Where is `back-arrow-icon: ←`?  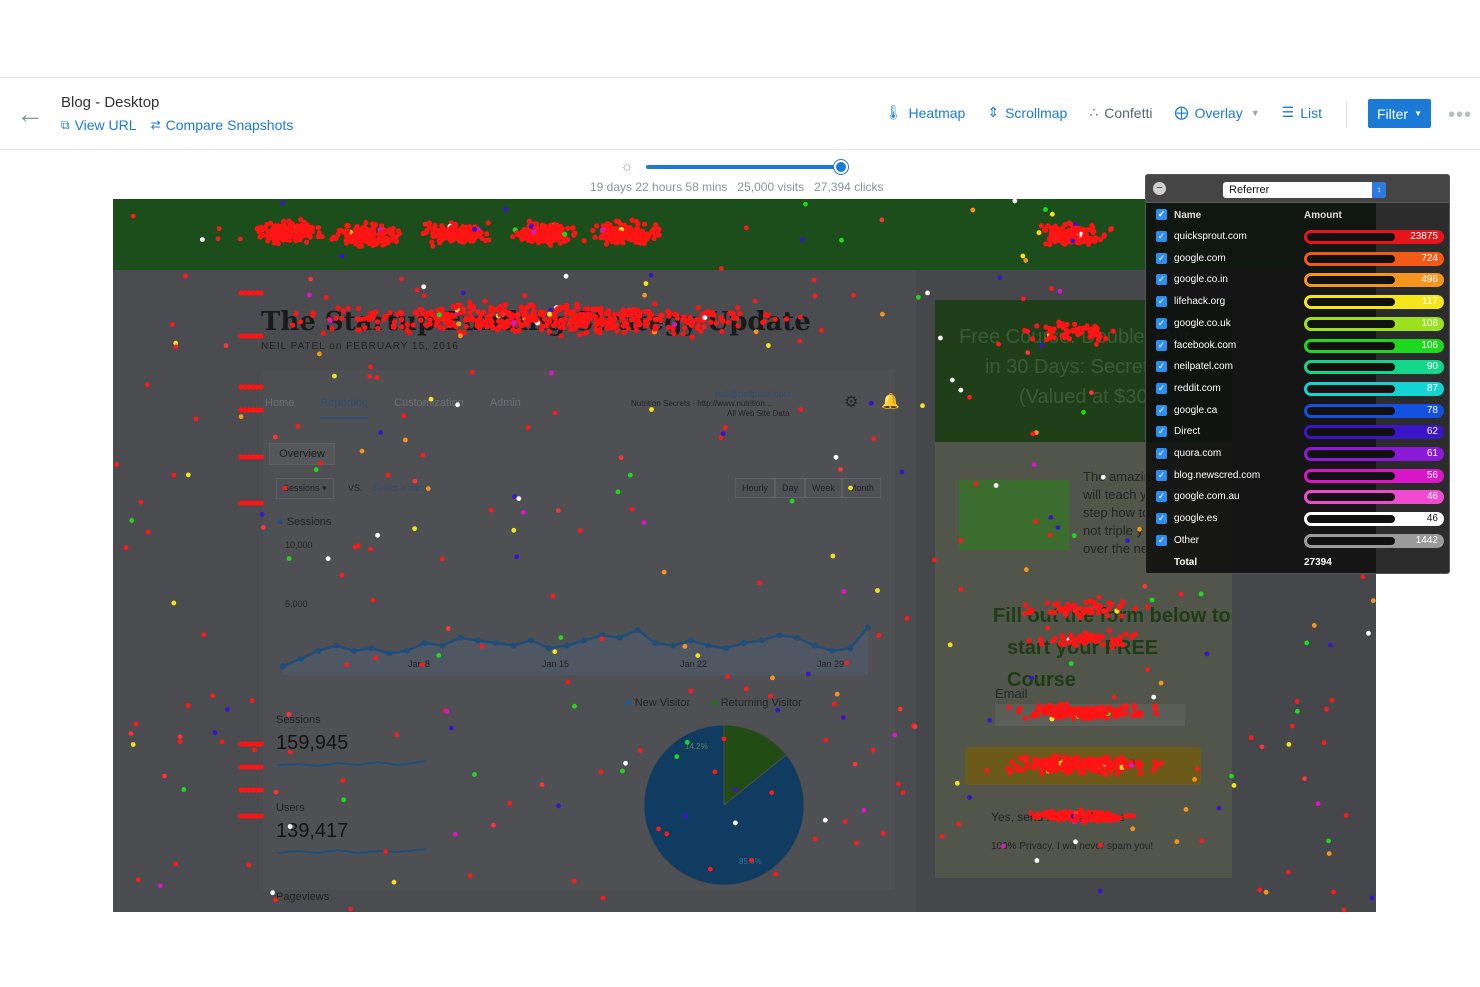 back-arrow-icon: ← is located at coordinates (30, 113).